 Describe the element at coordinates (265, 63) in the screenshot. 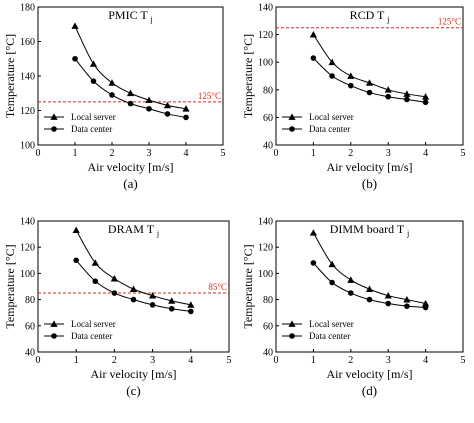

I see `y-tick-label: 100` at that location.